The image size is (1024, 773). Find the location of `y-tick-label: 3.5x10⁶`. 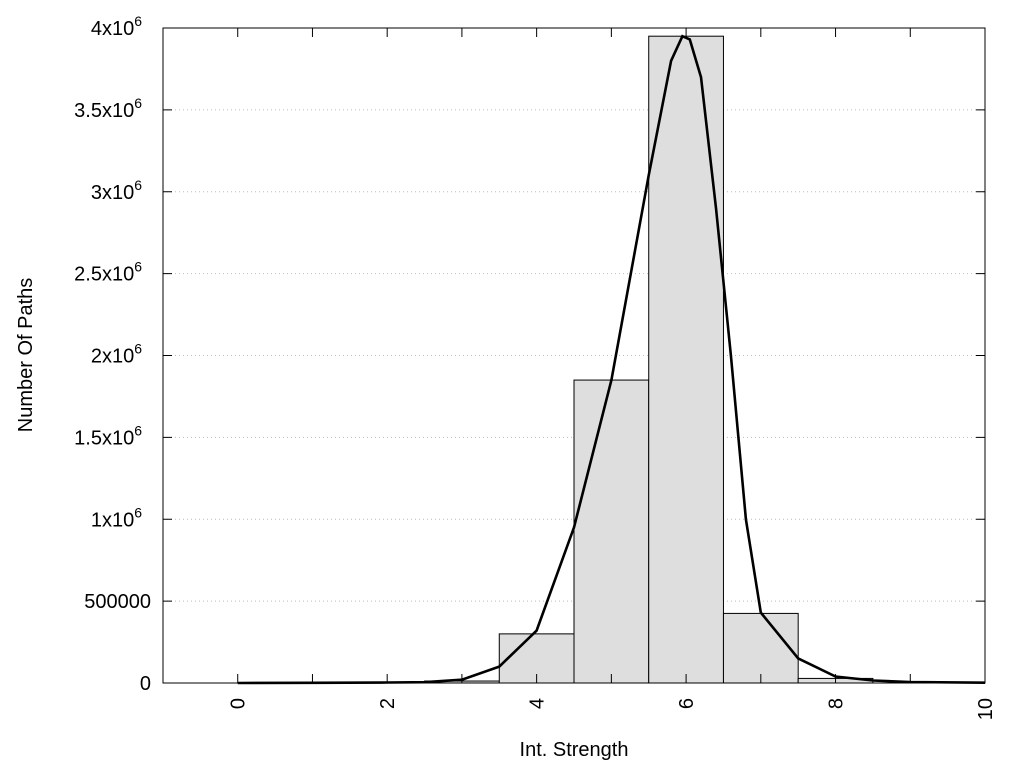

y-tick-label: 3.5x10⁶ is located at coordinates (108, 108).